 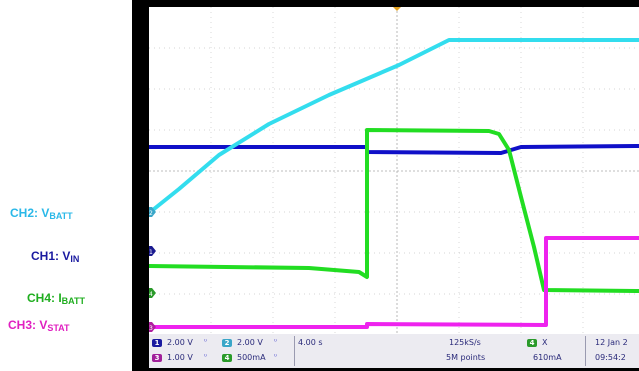 What do you see at coordinates (545, 342) in the screenshot?
I see `cursor-label: X` at bounding box center [545, 342].